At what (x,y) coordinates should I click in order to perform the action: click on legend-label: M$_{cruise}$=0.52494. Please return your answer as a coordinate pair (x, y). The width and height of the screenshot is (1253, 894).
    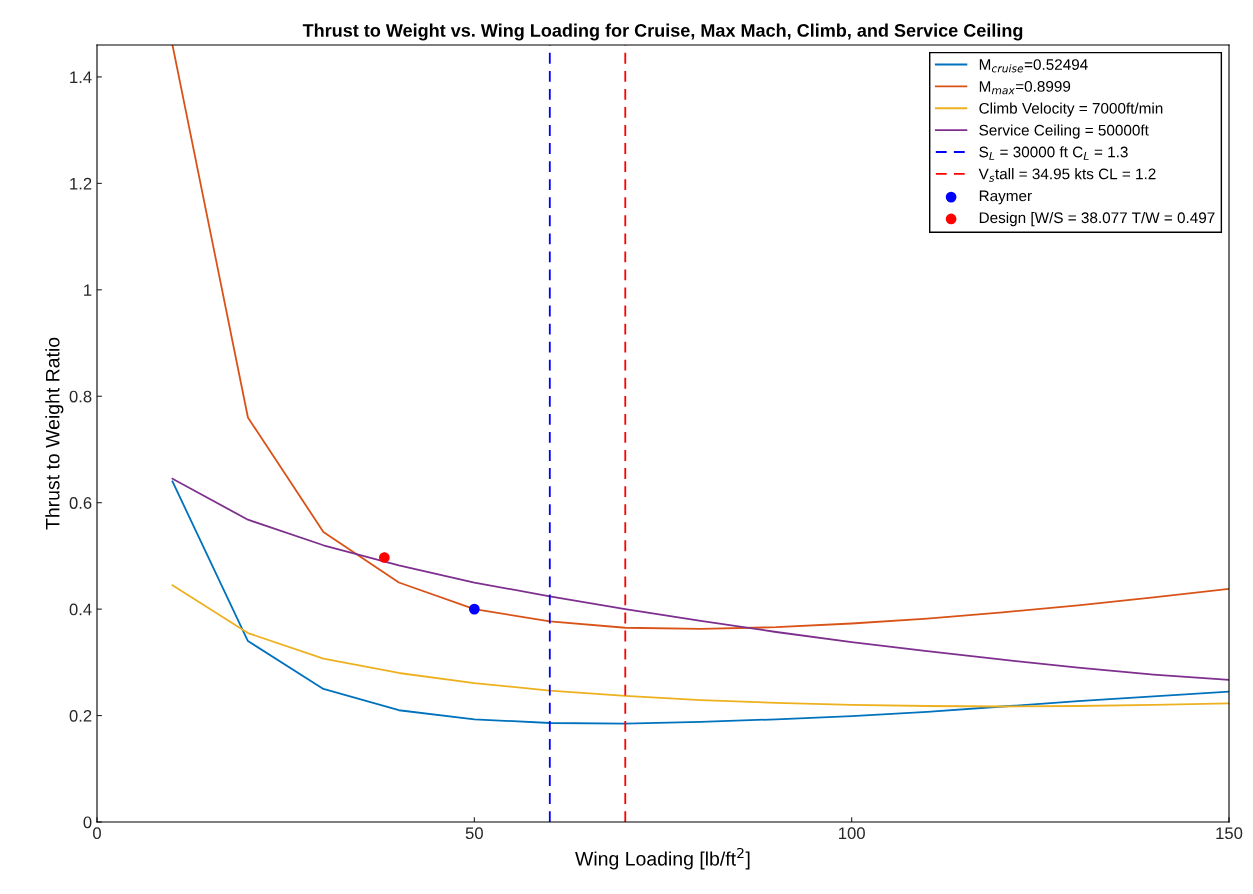
    Looking at the image, I should click on (1033, 66).